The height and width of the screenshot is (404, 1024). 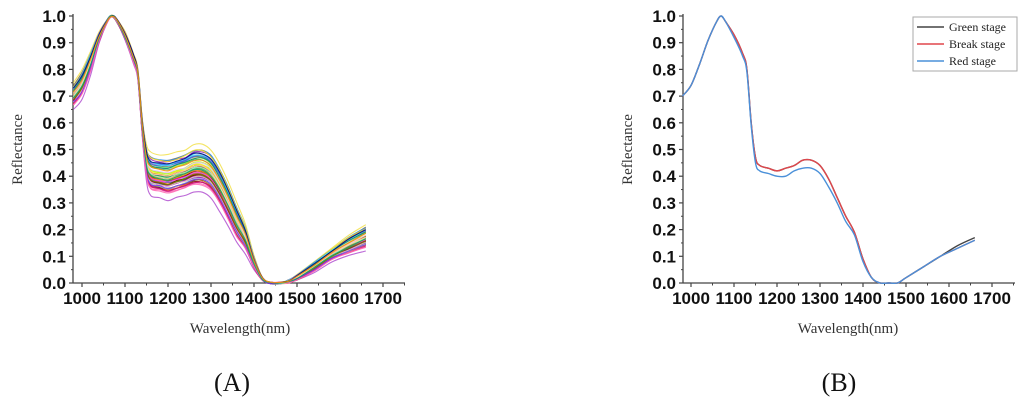 What do you see at coordinates (820, 298) in the screenshot?
I see `x-tick-label: 1300` at bounding box center [820, 298].